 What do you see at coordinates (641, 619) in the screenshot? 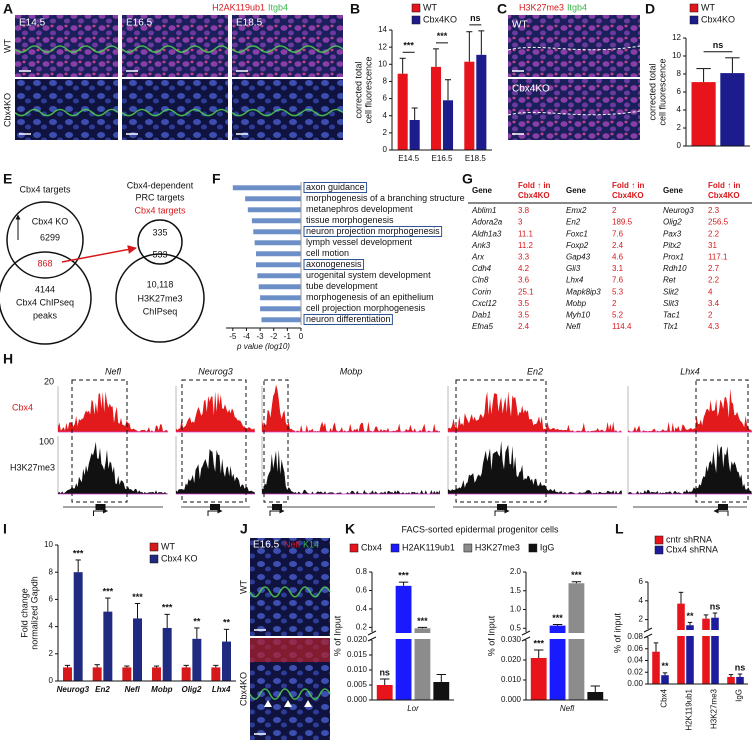
I see `y-tick-label: 2` at bounding box center [641, 619].